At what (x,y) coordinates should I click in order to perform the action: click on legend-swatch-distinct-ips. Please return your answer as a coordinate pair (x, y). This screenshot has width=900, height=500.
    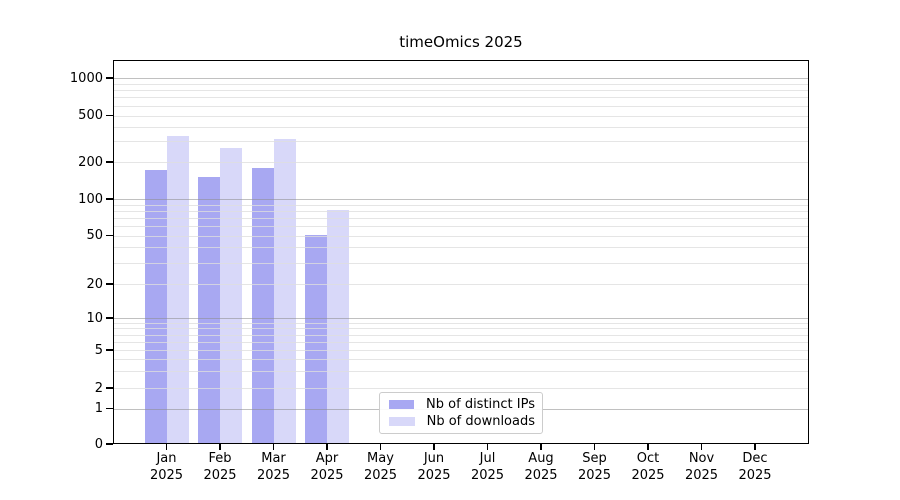
    Looking at the image, I should click on (402, 404).